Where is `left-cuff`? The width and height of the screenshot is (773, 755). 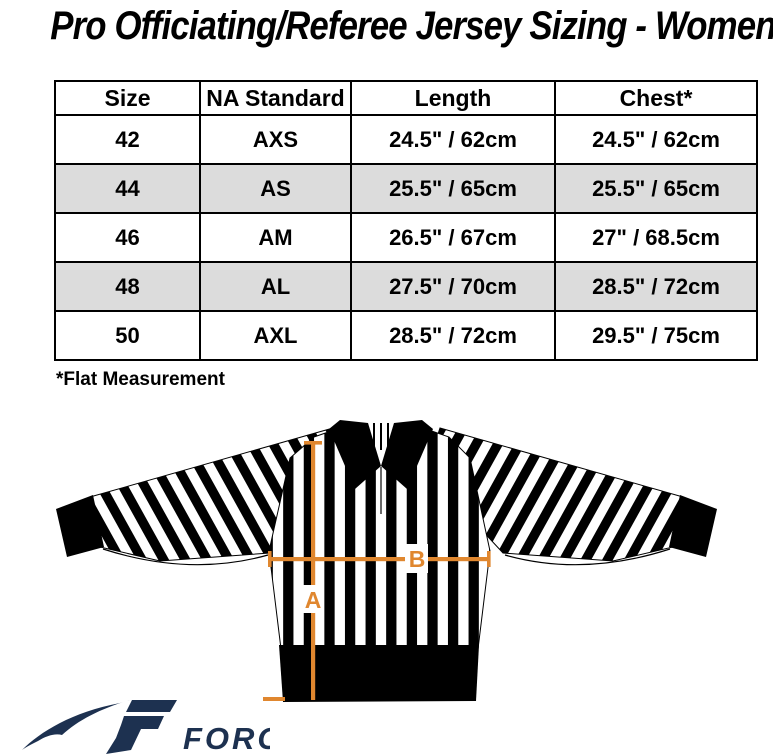
left-cuff is located at coordinates (80, 526).